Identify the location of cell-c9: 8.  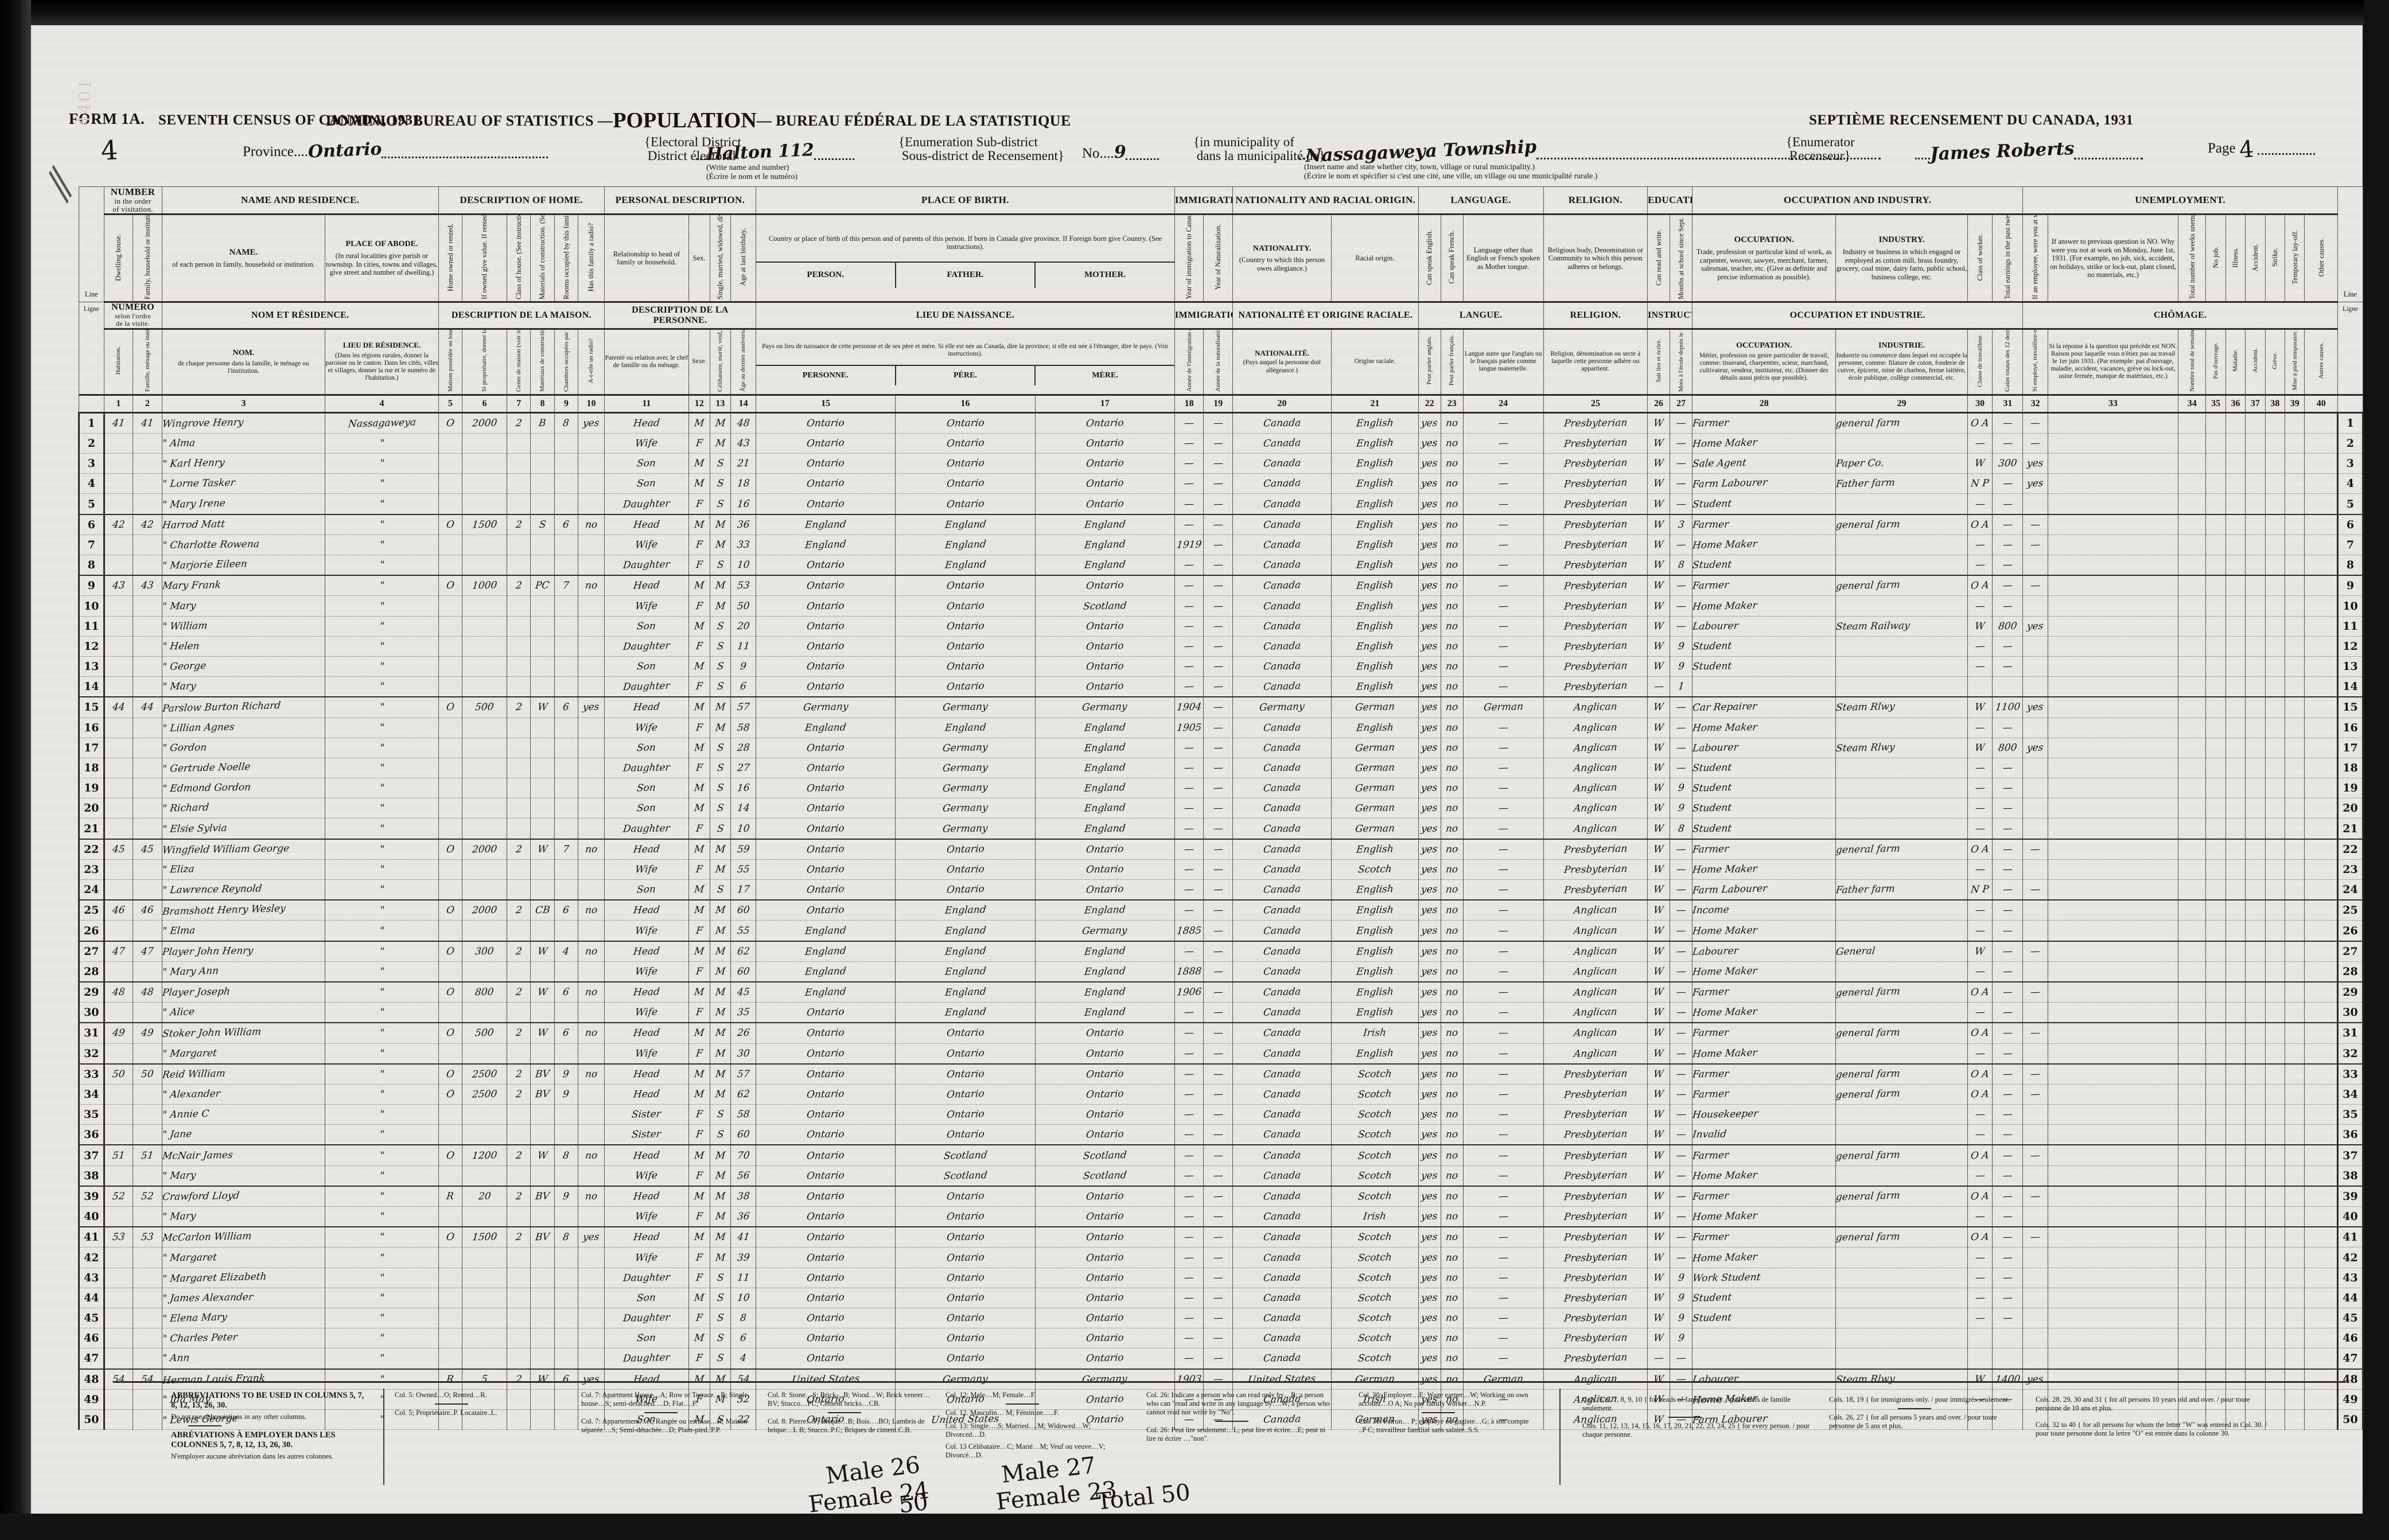
(566, 423).